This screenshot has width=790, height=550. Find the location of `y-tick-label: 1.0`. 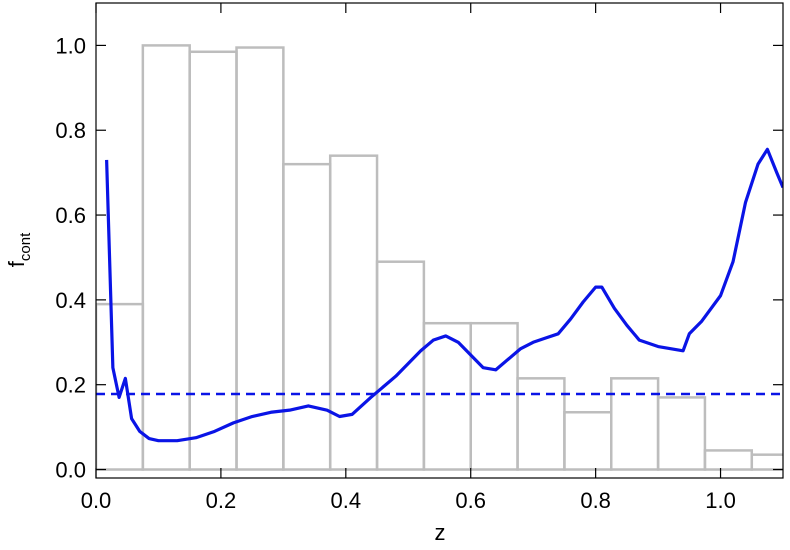

y-tick-label: 1.0 is located at coordinates (70, 45).